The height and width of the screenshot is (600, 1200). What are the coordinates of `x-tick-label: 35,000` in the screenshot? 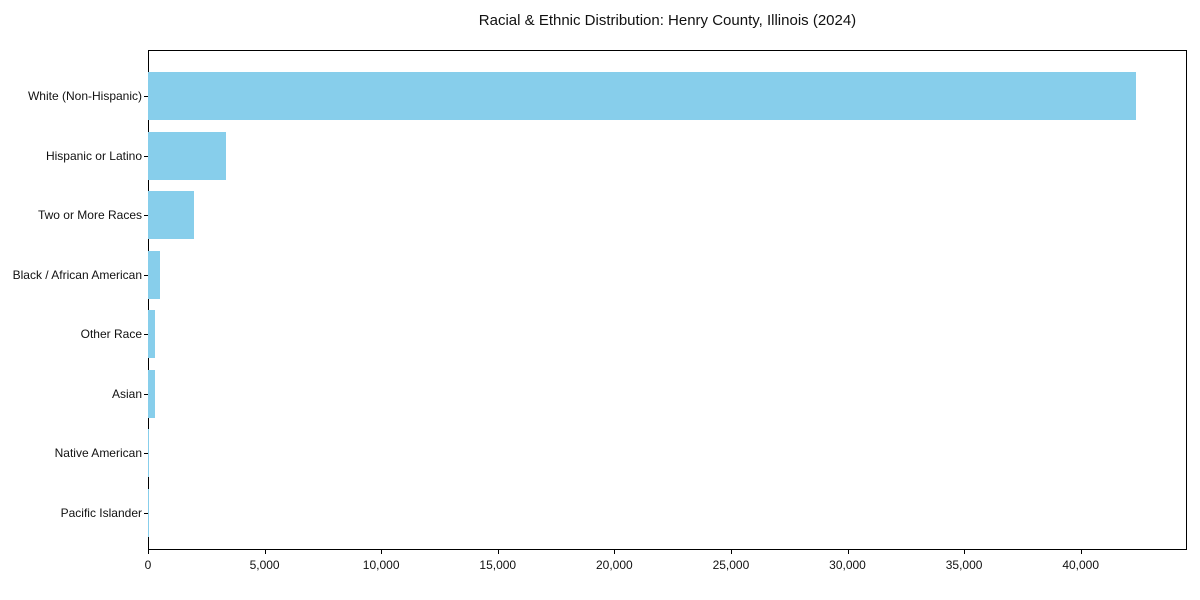 It's located at (964, 565).